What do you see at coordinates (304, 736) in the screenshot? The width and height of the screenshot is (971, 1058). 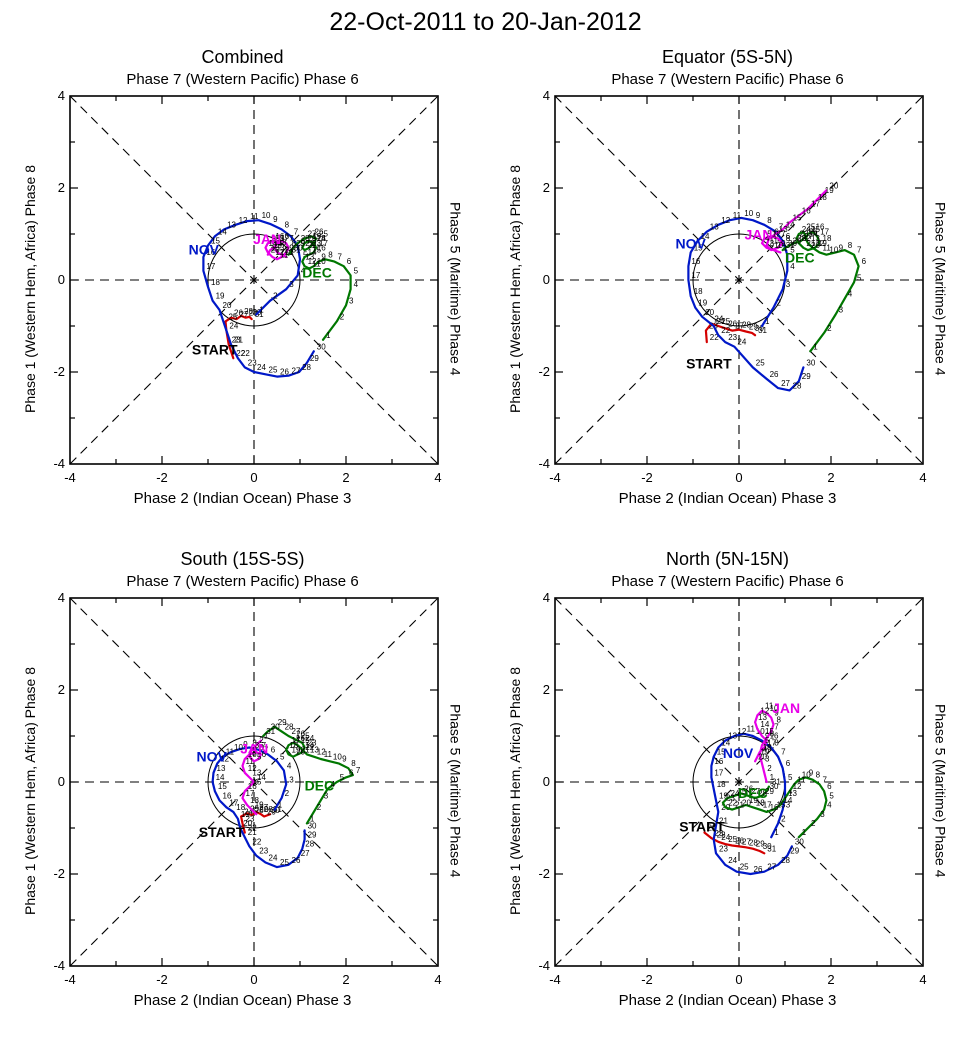 I see `day-label: 25` at bounding box center [304, 736].